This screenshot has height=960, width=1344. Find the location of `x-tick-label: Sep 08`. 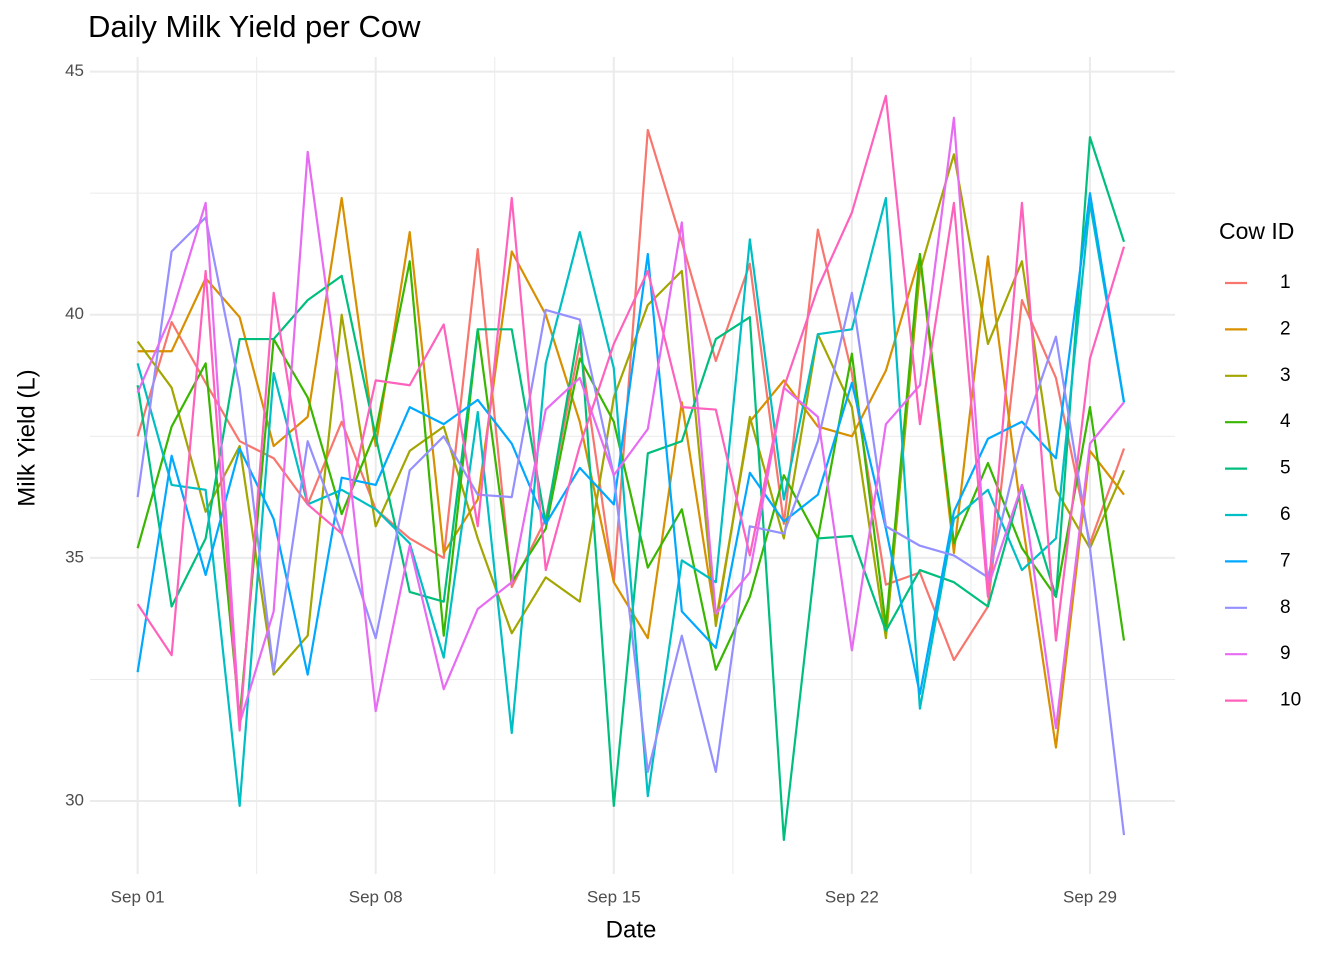

x-tick-label: Sep 08 is located at coordinates (376, 896).